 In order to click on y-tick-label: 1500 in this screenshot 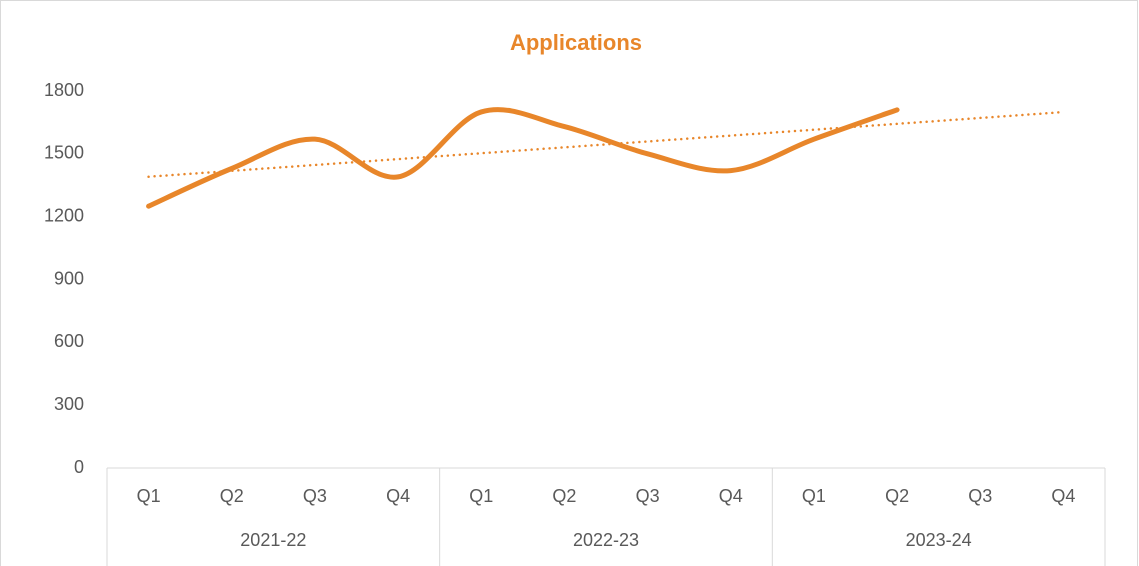, I will do `click(64, 153)`.